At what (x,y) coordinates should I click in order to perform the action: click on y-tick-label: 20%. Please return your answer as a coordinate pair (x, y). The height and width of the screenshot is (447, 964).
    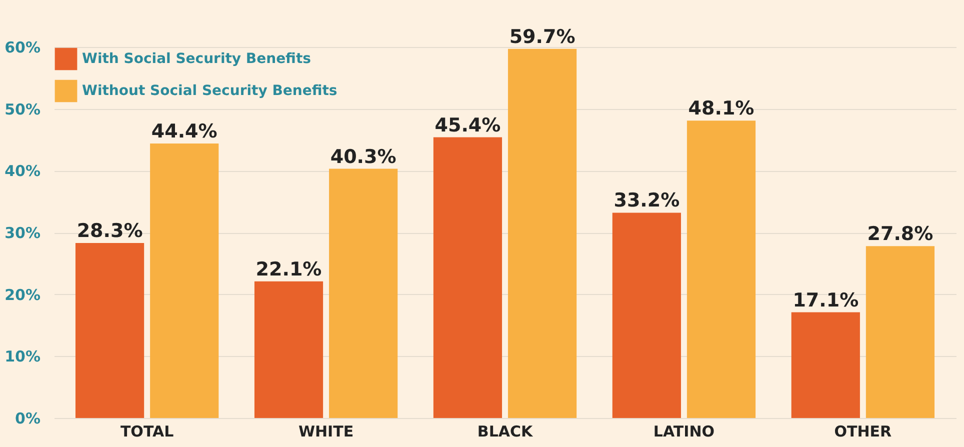
    Looking at the image, I should click on (22, 295).